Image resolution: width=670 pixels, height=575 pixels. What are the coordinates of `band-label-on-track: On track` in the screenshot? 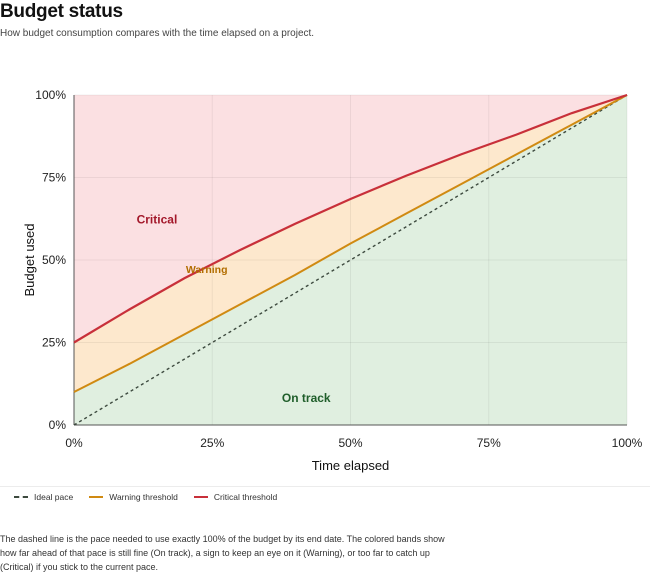 It's located at (306, 398).